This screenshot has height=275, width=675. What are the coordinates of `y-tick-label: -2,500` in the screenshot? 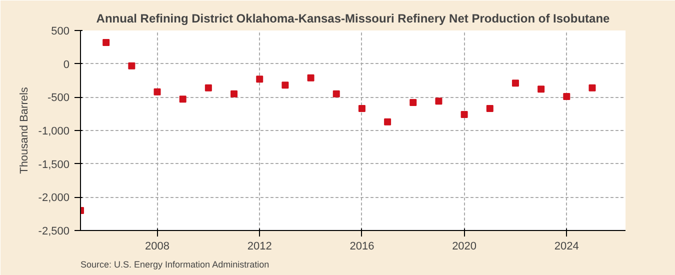 It's located at (54, 232).